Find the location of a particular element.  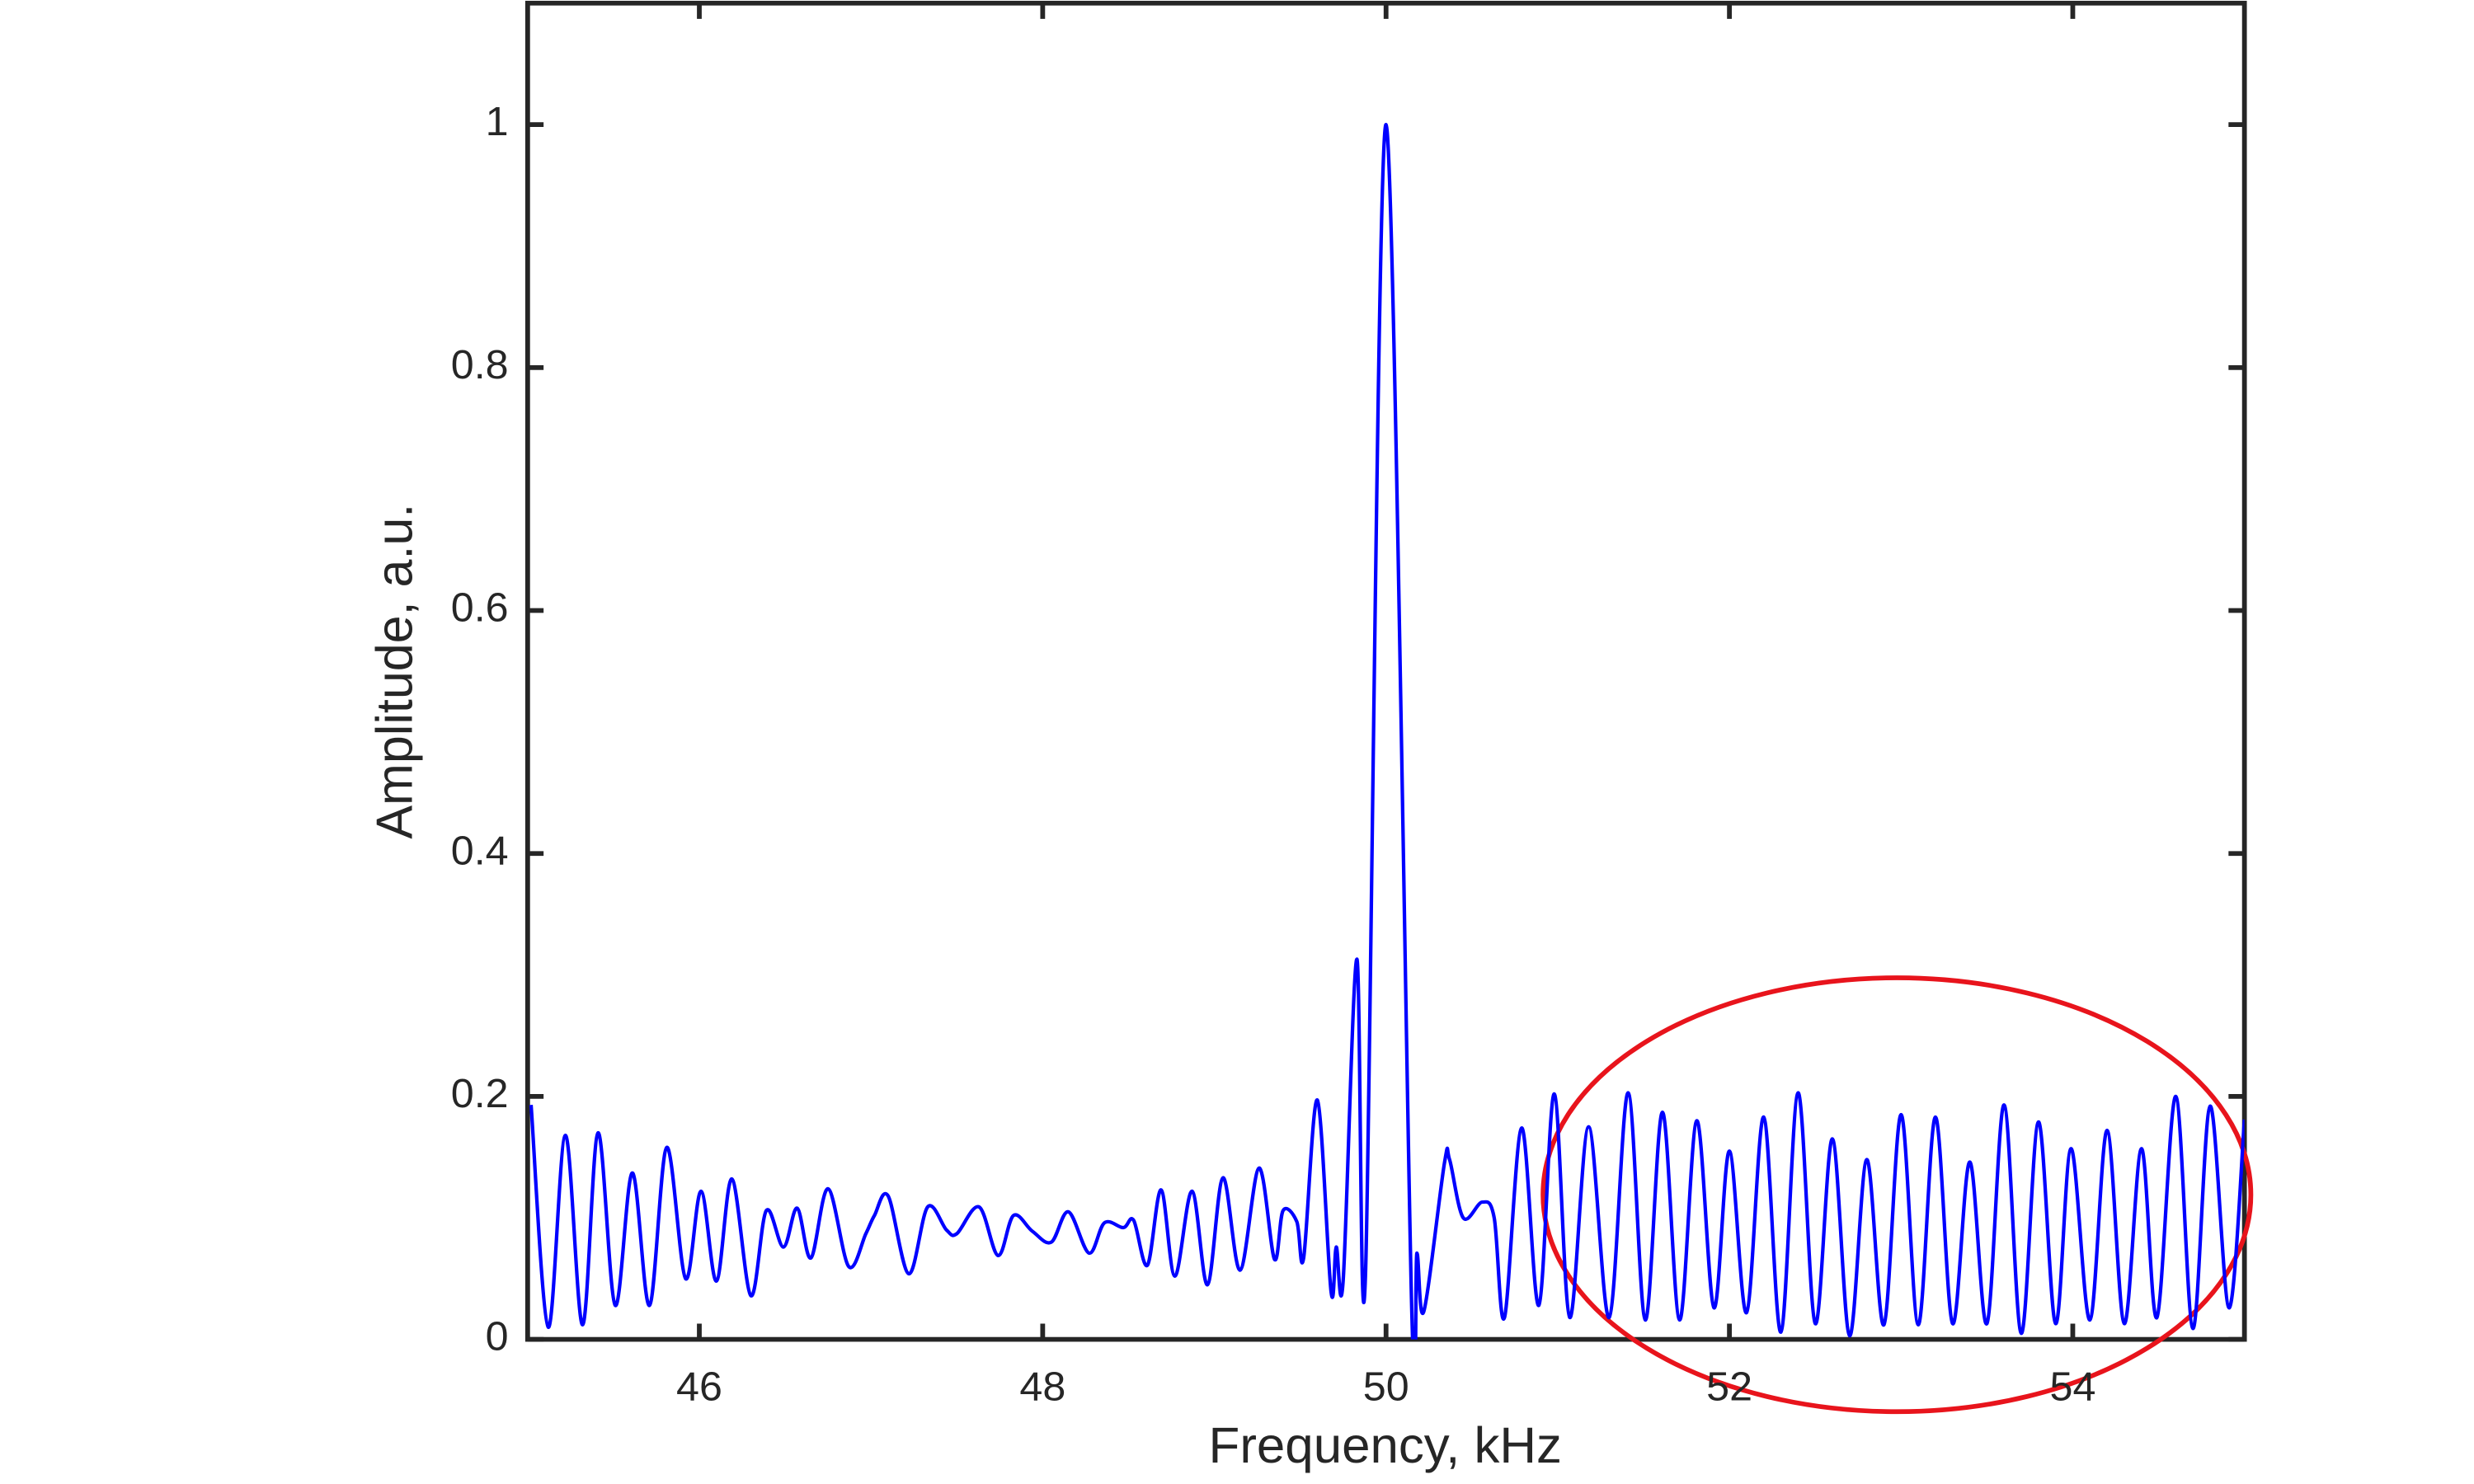

x-tick-label: 46 is located at coordinates (699, 1387).